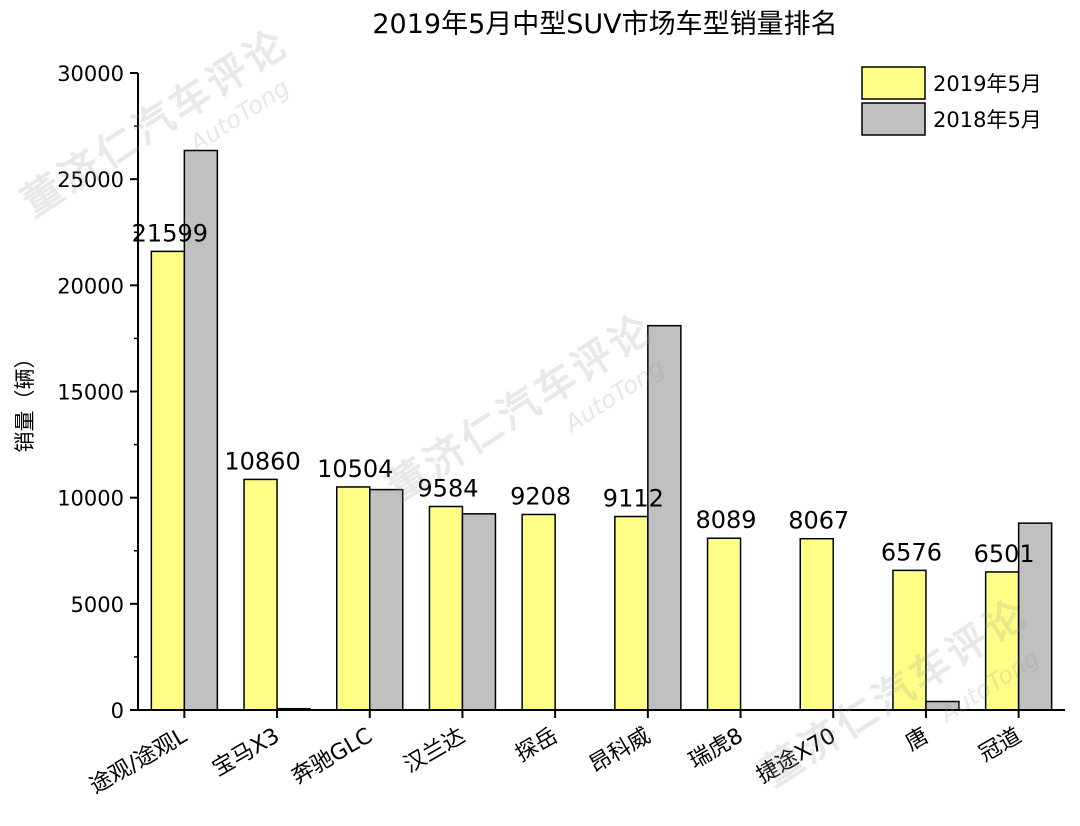  I want to click on x-tick-label: 奔驰GLC, so click(331, 757).